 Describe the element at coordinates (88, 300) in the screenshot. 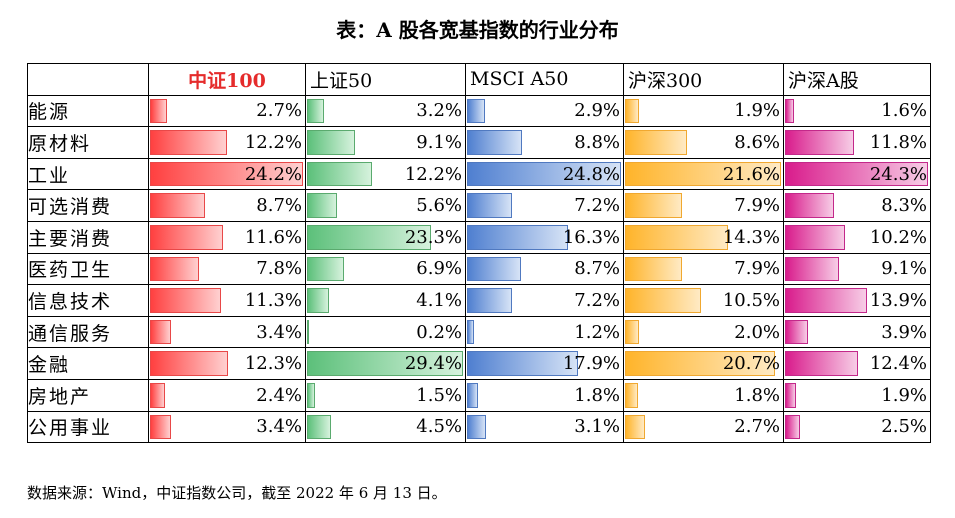

I see `row-label: 信息技术` at that location.